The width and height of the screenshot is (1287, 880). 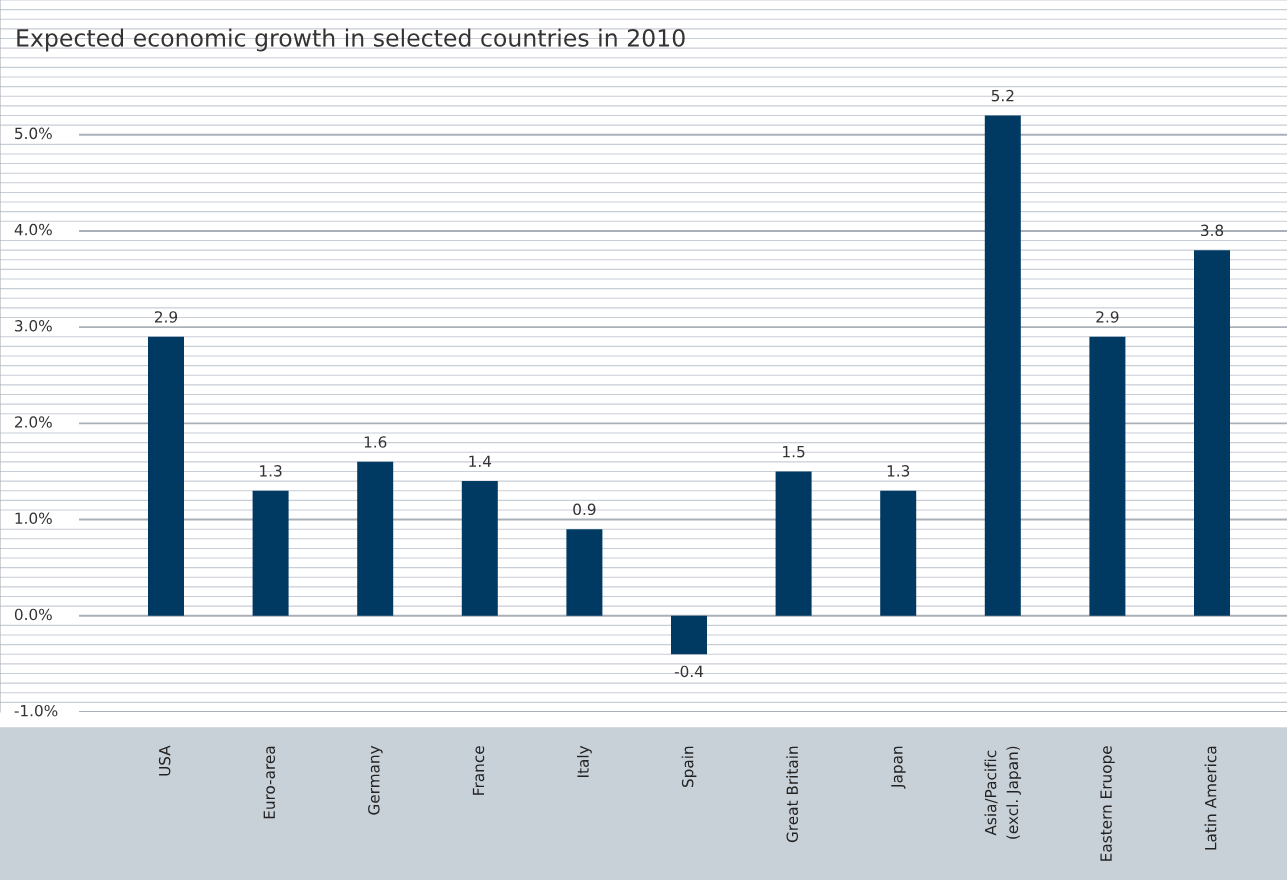 I want to click on data-label: 1.6, so click(x=375, y=442).